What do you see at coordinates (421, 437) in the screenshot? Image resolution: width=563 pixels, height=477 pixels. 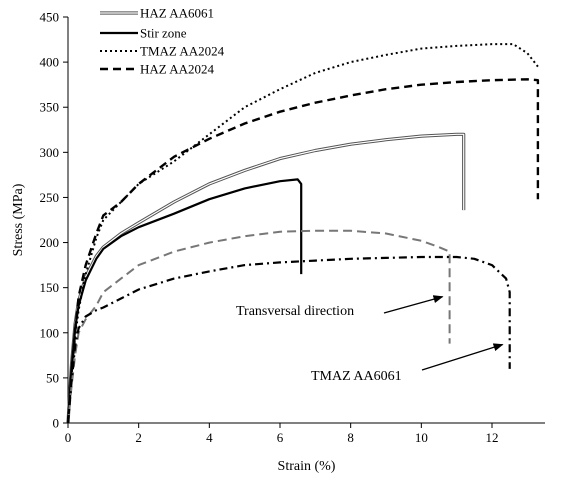 I see `x-tick-label: 10` at bounding box center [421, 437].